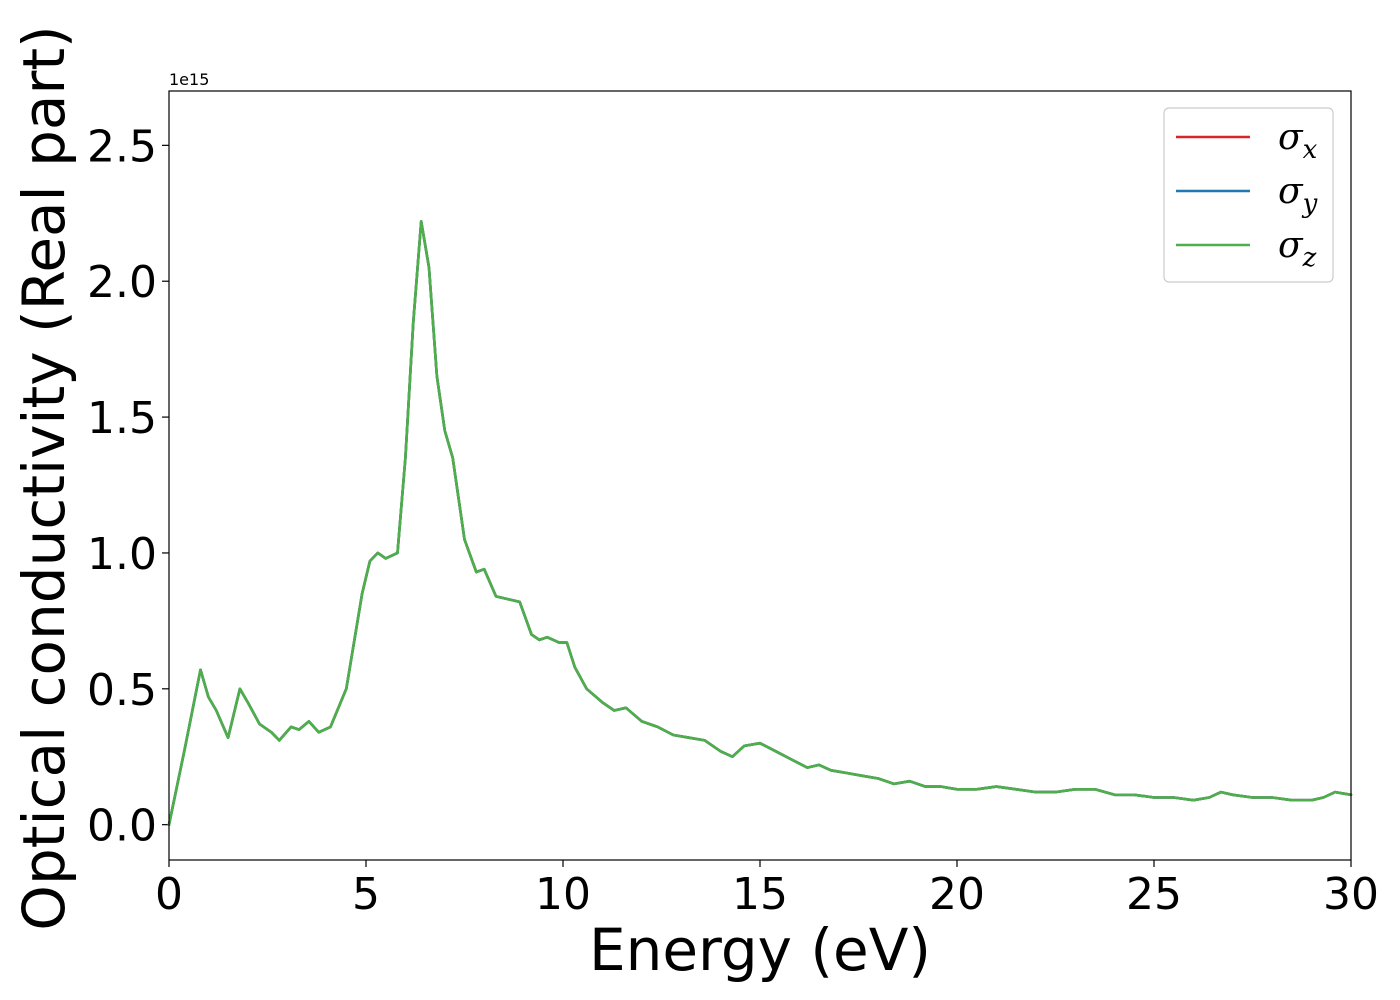  What do you see at coordinates (44, 477) in the screenshot?
I see `y-axis-label: Optical conductivity (Real part)` at bounding box center [44, 477].